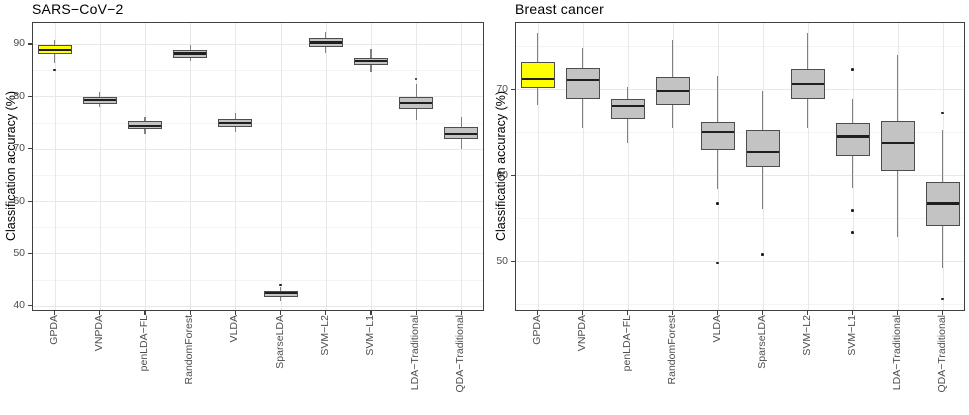 This screenshot has height=415, width=969. Describe the element at coordinates (559, 9) in the screenshot. I see `right-plot-title: Breast cancer` at that location.